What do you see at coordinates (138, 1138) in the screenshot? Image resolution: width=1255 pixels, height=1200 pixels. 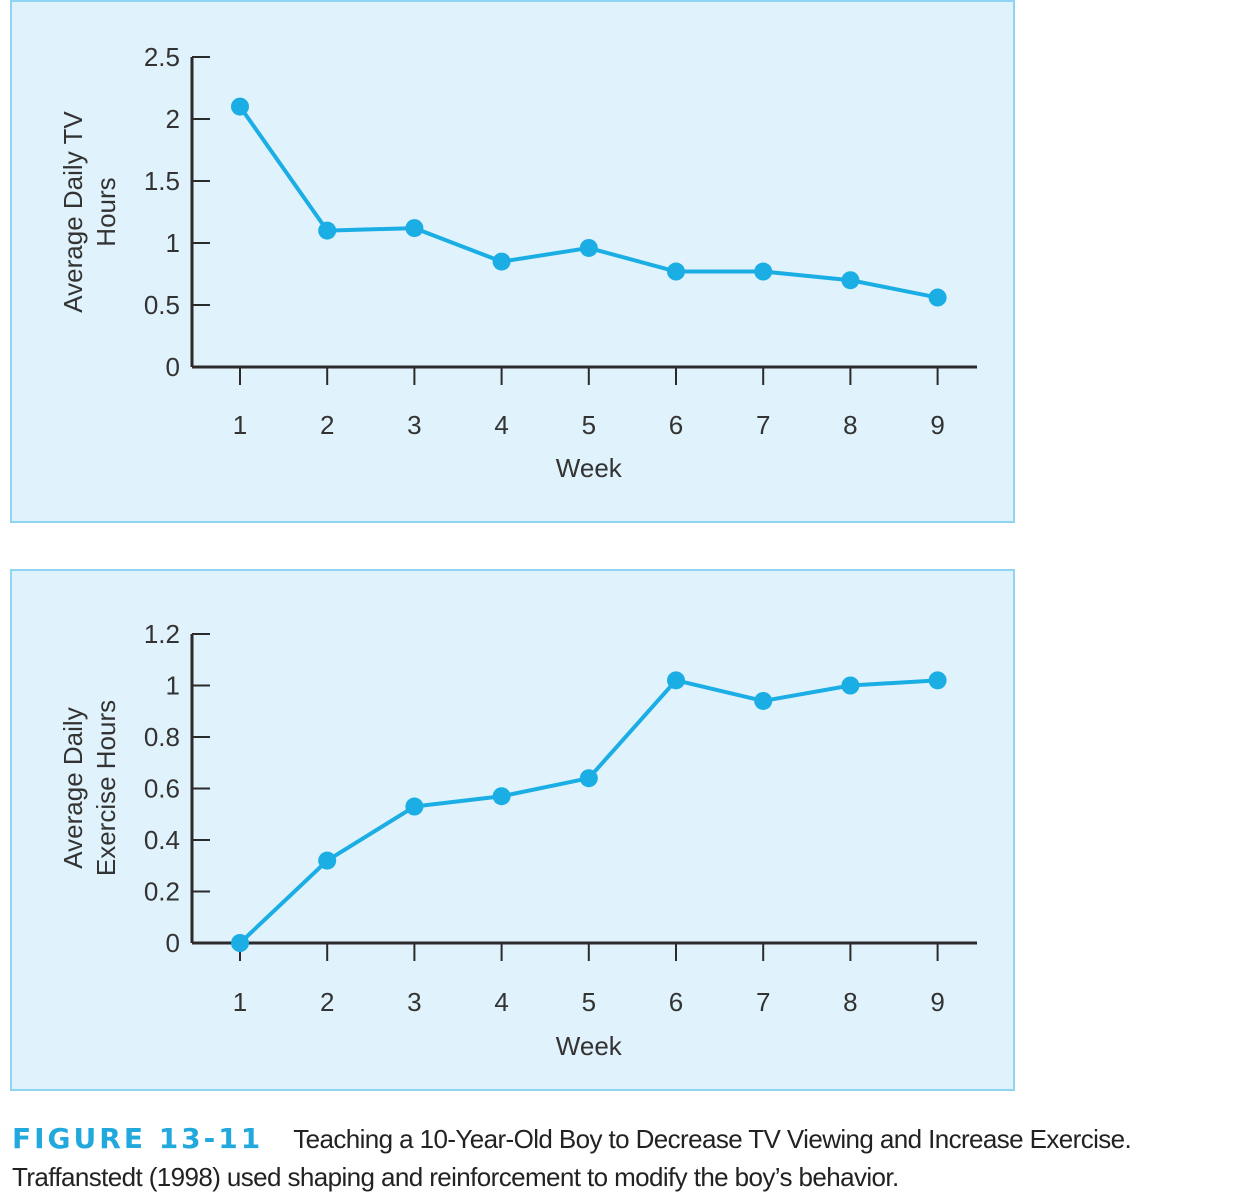 I see `figure-label: FIGURE 13-11` at bounding box center [138, 1138].